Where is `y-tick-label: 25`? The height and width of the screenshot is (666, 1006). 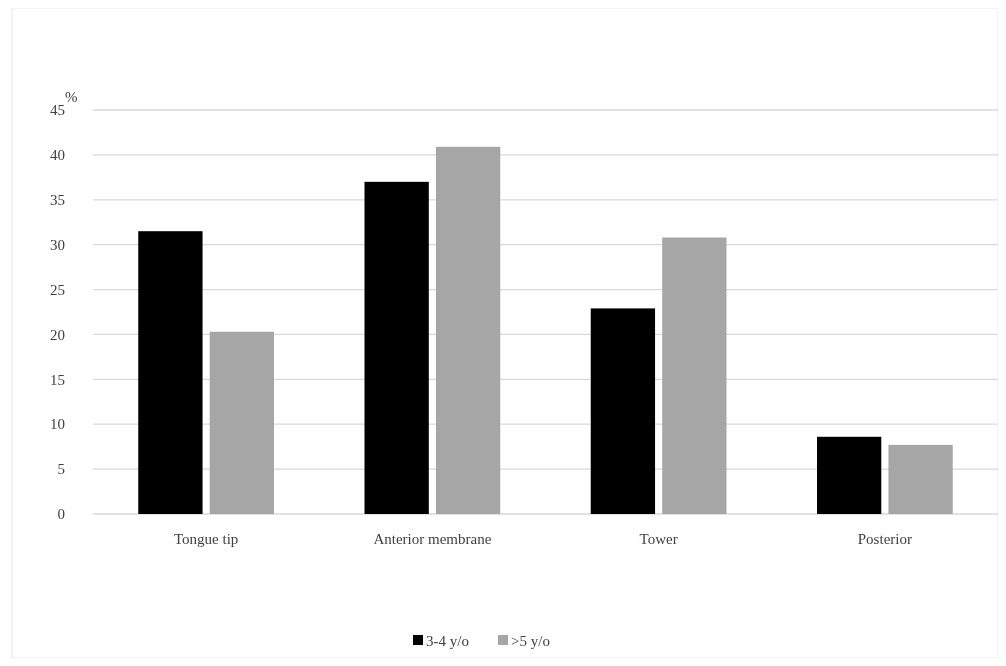 y-tick-label: 25 is located at coordinates (57, 289).